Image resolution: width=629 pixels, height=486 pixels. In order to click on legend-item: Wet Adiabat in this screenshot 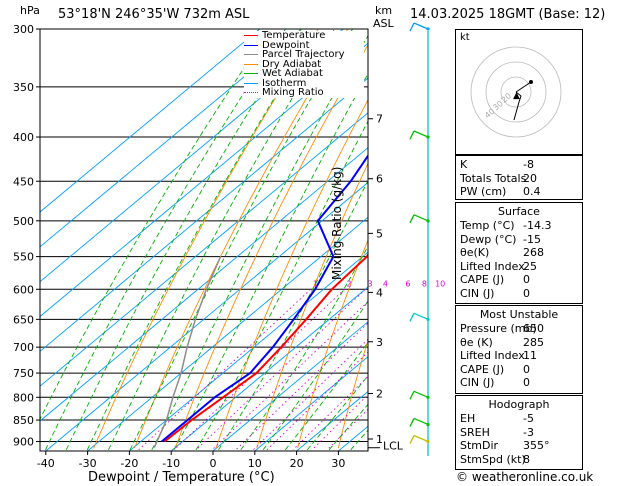, I will do `click(304, 74)`.